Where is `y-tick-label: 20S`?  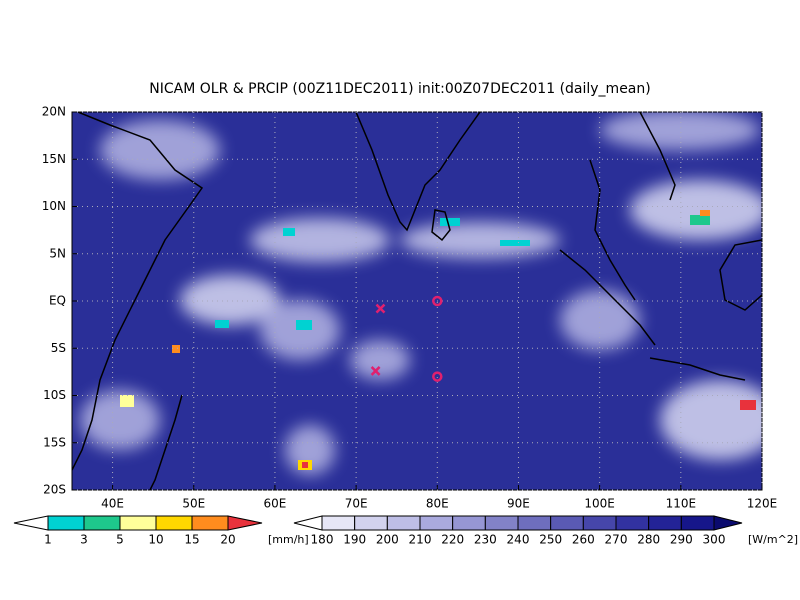 y-tick-label: 20S is located at coordinates (54, 490).